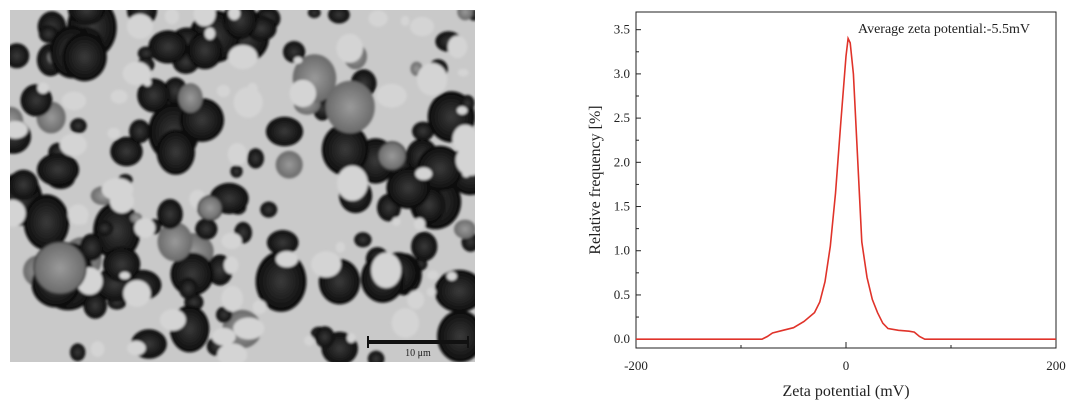 The image size is (1067, 402). I want to click on scale-bar: 10 μm, so click(418, 347).